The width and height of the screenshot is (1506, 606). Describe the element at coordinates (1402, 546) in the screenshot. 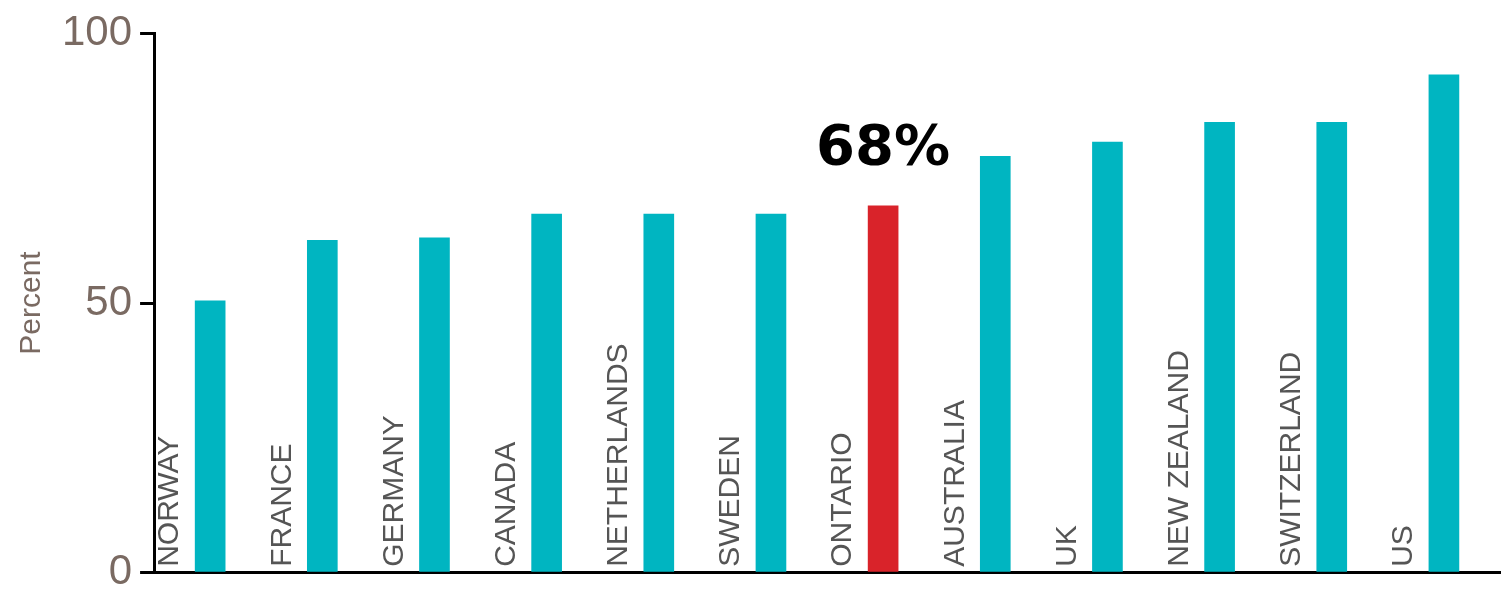

I see `x-tick-label: US` at that location.